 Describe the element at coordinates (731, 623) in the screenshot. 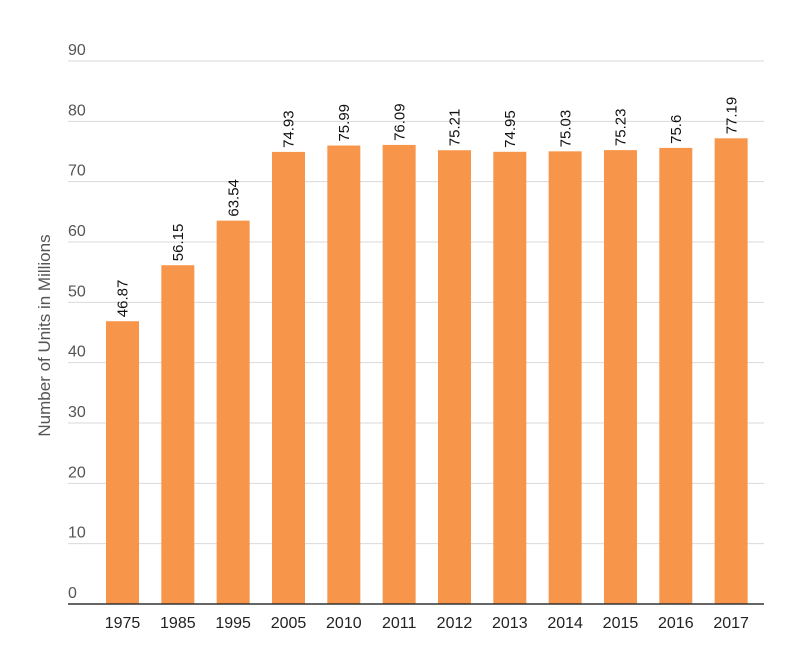

I see `x-tick-label-2017: 2017` at that location.